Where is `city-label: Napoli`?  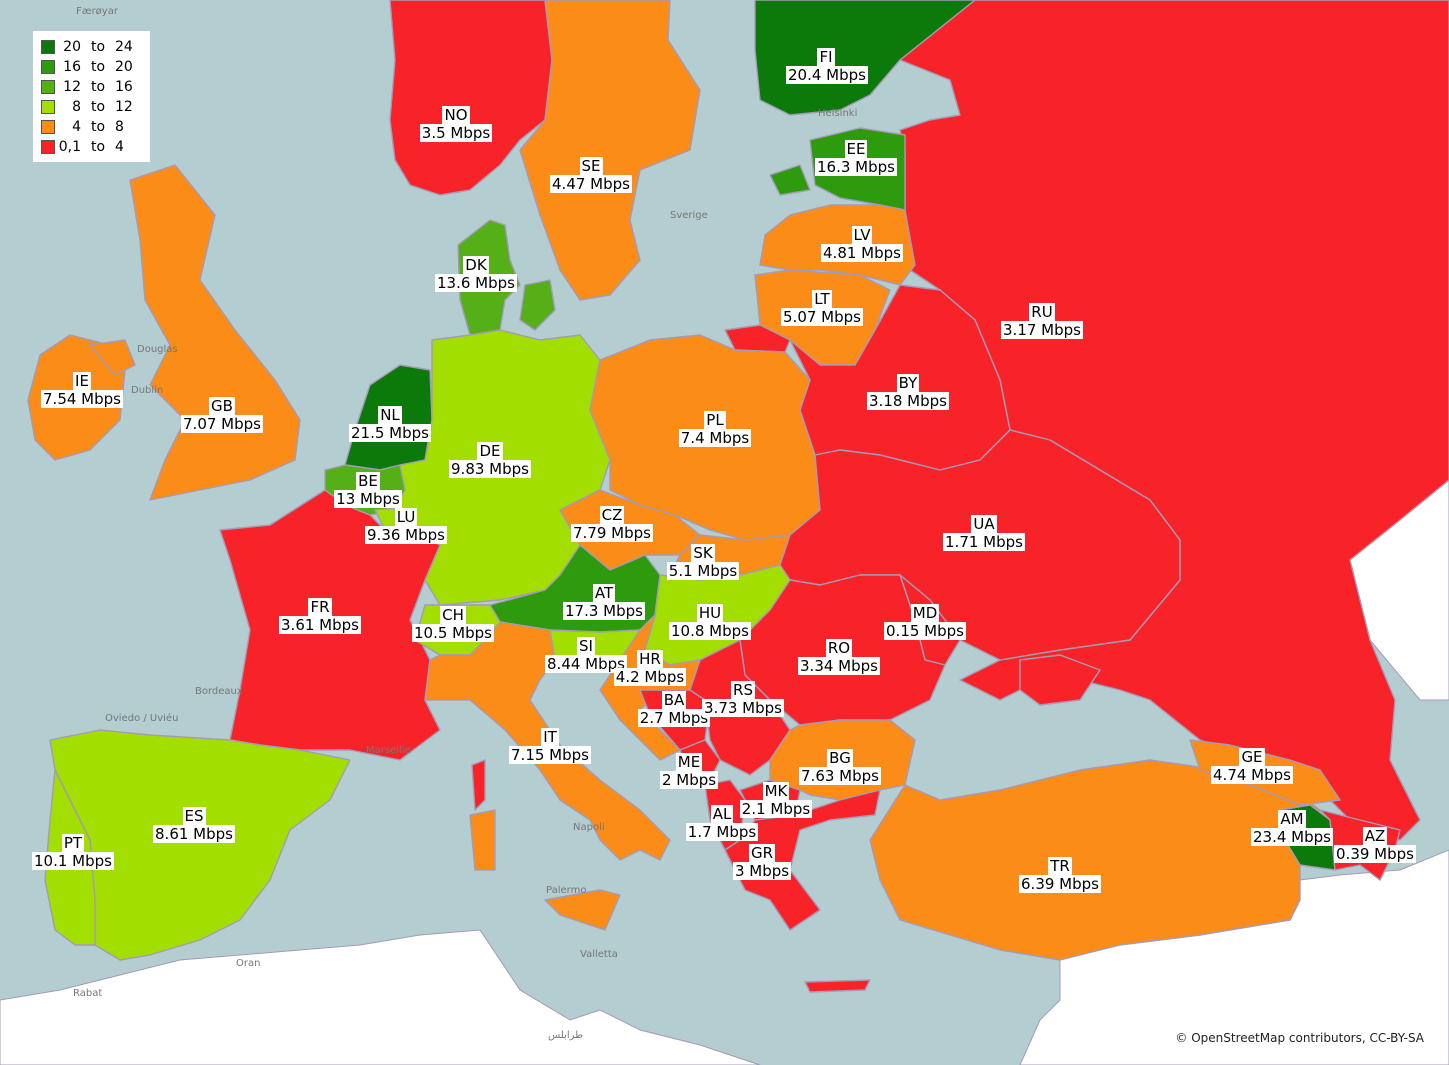 city-label: Napoli is located at coordinates (589, 827).